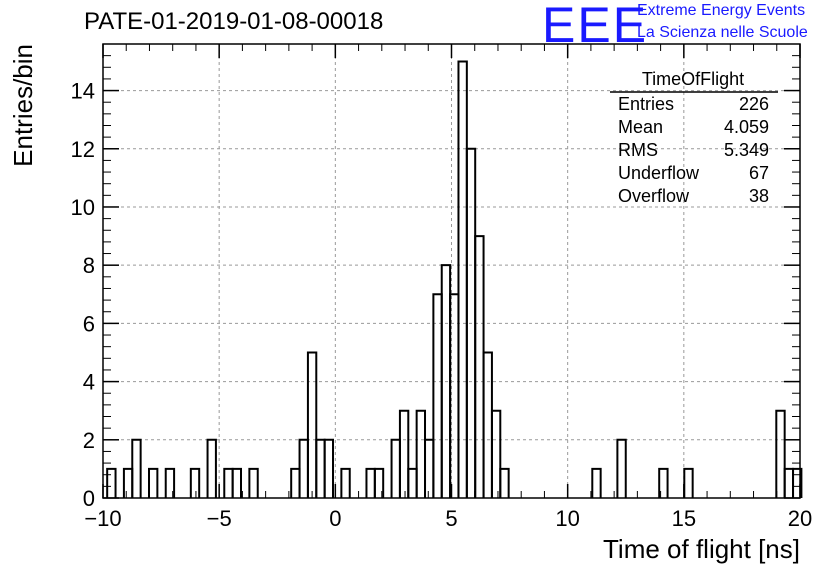  I want to click on page-title: PATE-01-2019-01-08-00018, so click(234, 21).